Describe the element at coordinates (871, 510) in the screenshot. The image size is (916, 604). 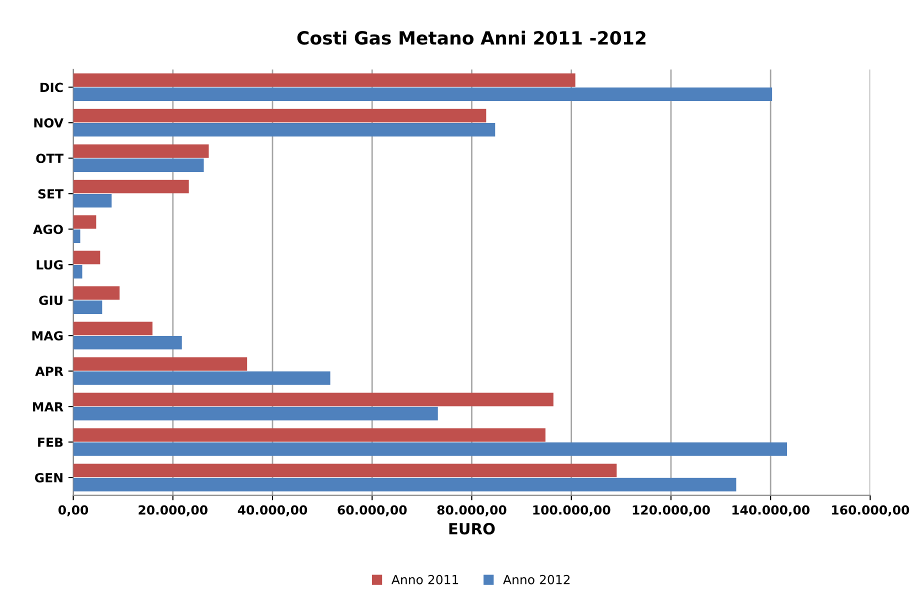
I see `x-tick-label: 160.000,00` at that location.